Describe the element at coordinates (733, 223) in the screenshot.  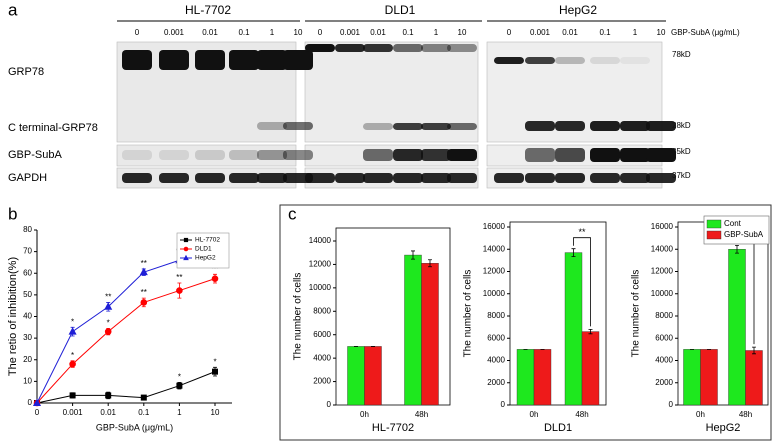
I see `legend-label: Cont` at that location.